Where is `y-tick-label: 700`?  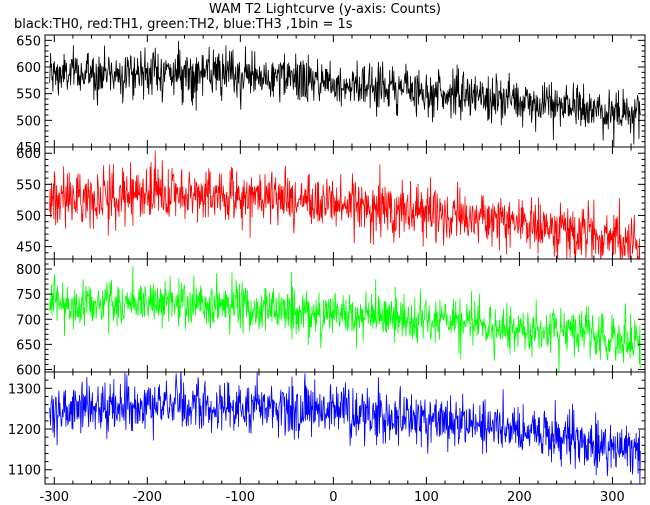
y-tick-label: 700 is located at coordinates (28, 320).